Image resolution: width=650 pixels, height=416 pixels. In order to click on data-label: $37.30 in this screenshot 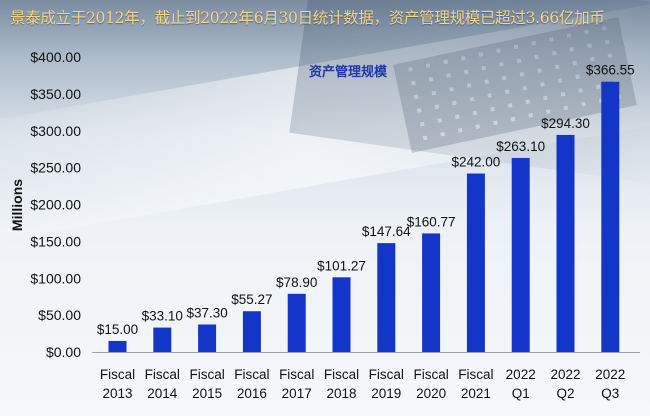, I will do `click(206, 312)`.